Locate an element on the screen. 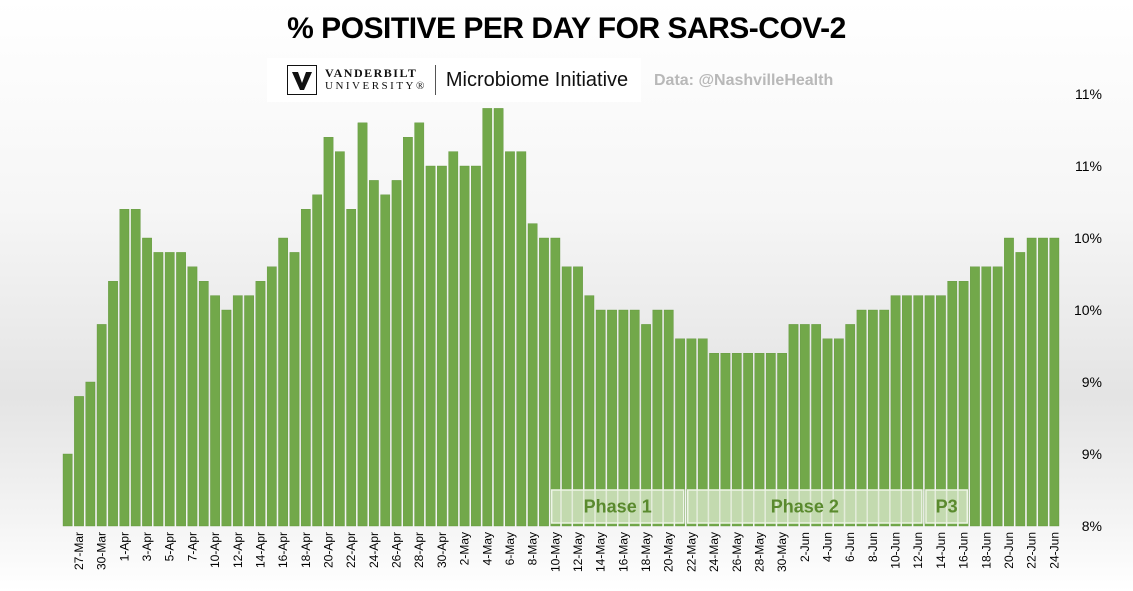  x-tick-label: 22-Apr is located at coordinates (351, 550).